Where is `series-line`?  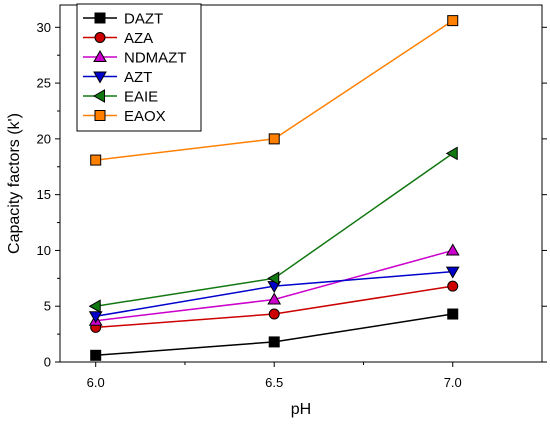
series-line is located at coordinates (274, 335).